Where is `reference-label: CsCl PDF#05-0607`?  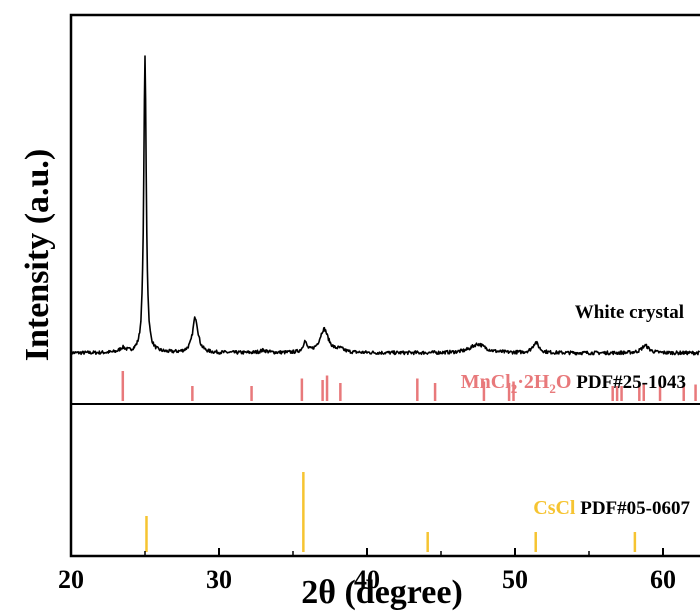
reference-label: CsCl PDF#05-0607 is located at coordinates (611, 508).